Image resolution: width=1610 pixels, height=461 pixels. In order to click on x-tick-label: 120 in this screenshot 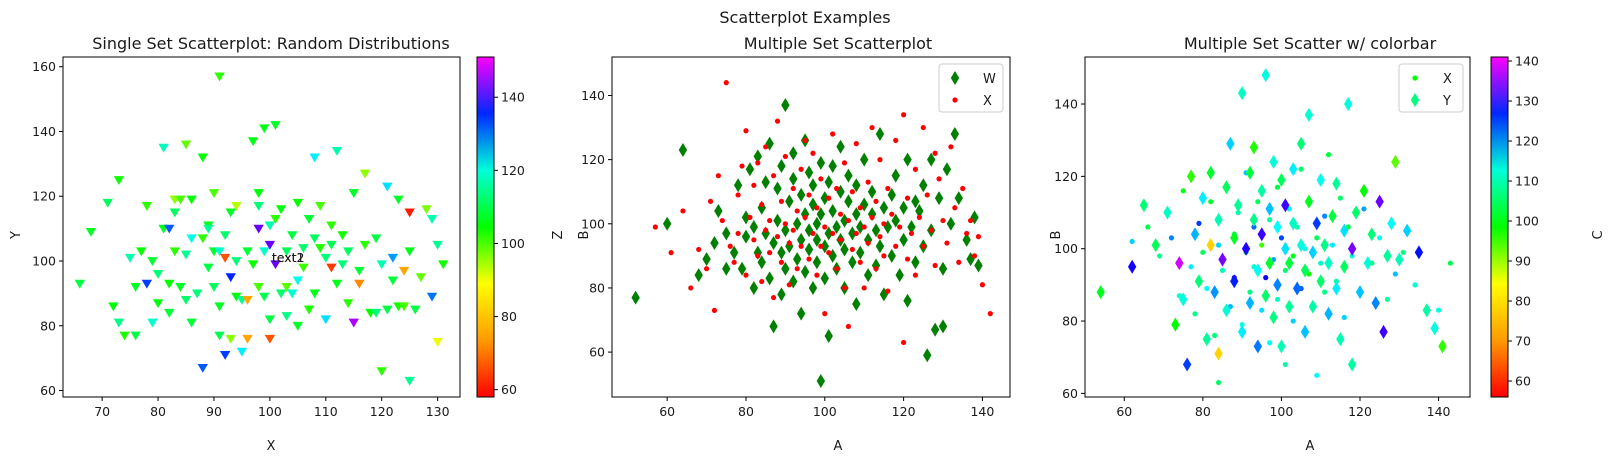, I will do `click(1360, 411)`.